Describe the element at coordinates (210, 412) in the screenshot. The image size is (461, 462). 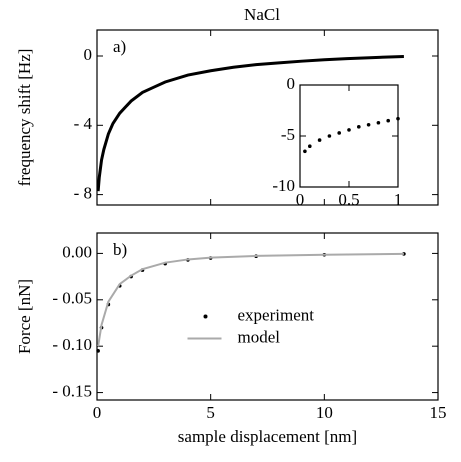
I see `x-tick-label: 5` at that location.